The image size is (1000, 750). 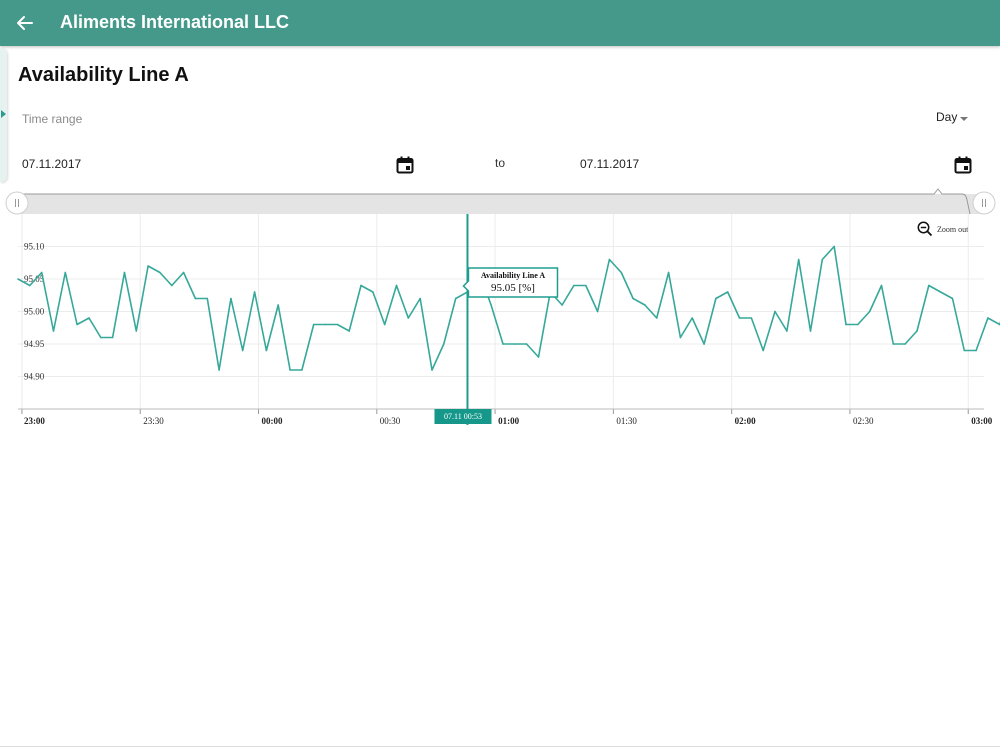 I want to click on app-title: Aliments International LLC, so click(x=175, y=22).